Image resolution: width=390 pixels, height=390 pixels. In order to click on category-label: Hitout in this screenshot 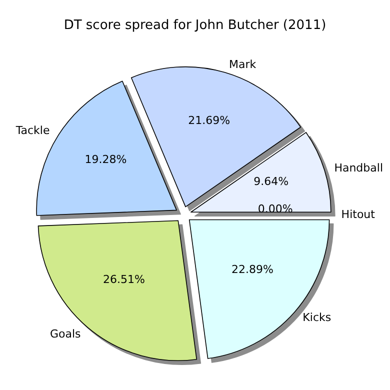, I will do `click(358, 214)`.